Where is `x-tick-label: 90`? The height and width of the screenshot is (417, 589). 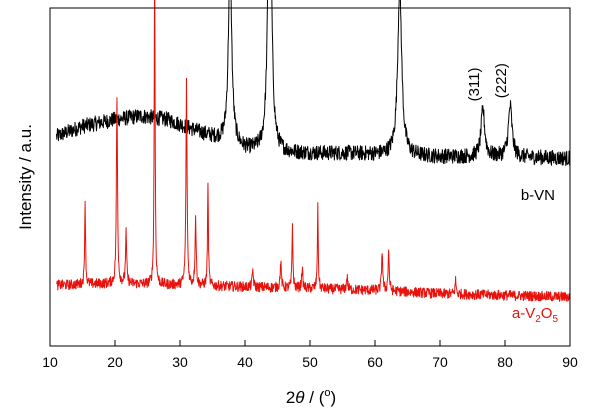 x-tick-label: 90 is located at coordinates (570, 362).